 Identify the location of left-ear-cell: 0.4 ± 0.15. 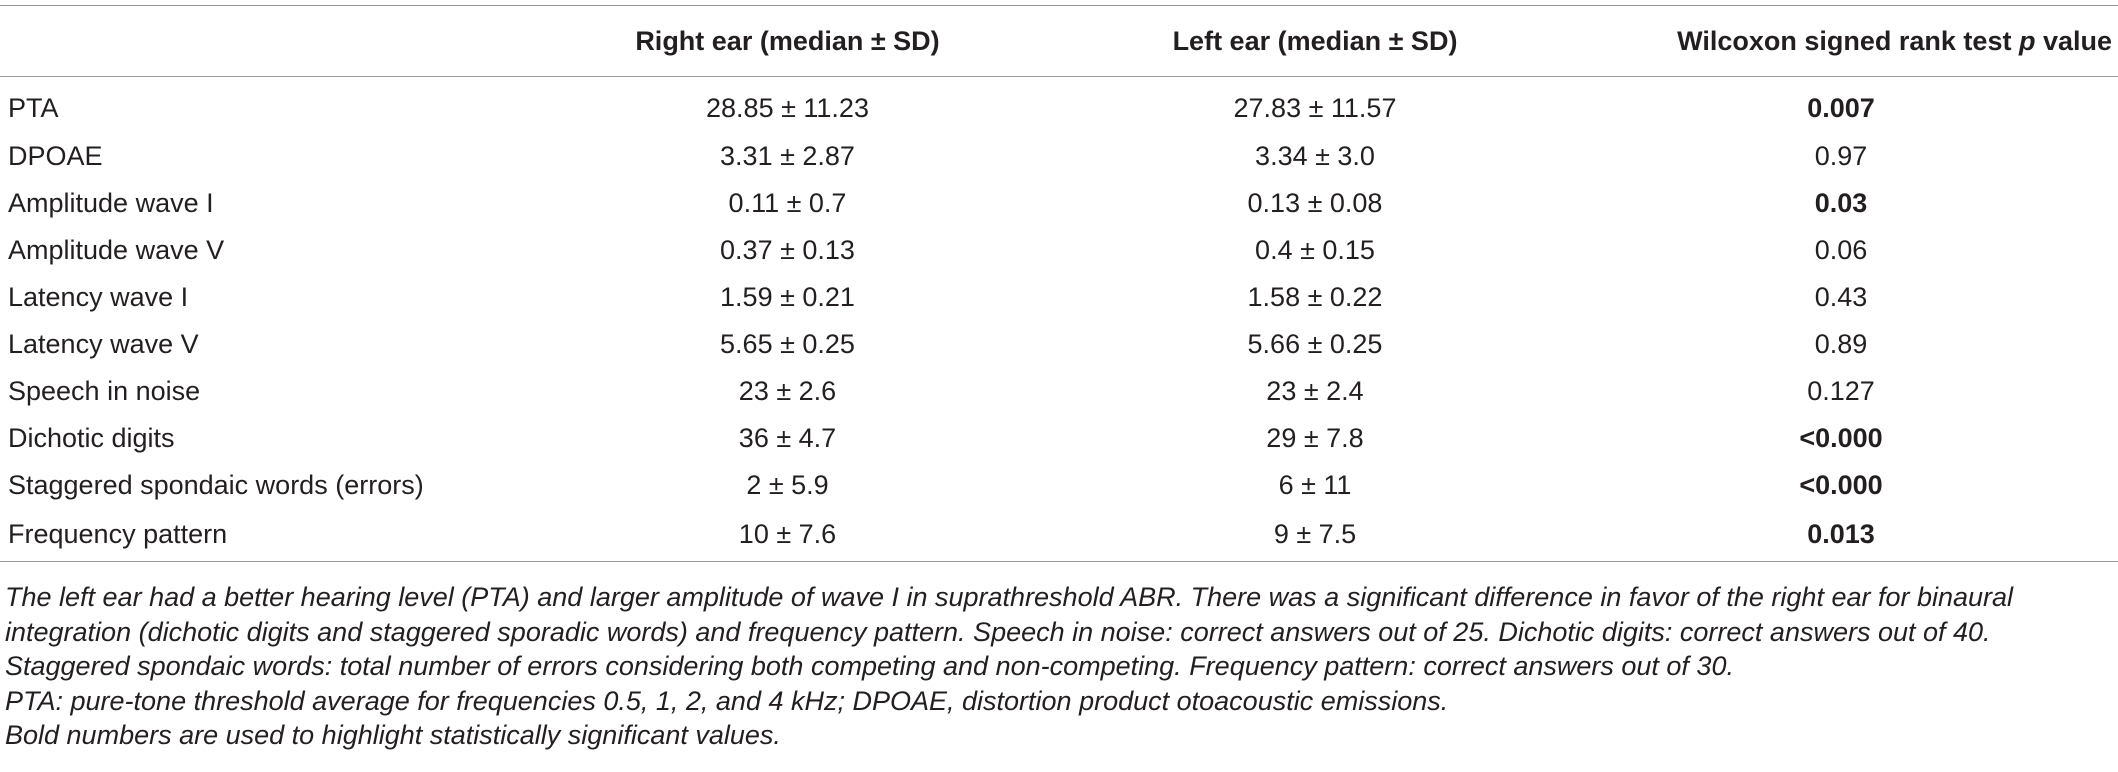
(1315, 249).